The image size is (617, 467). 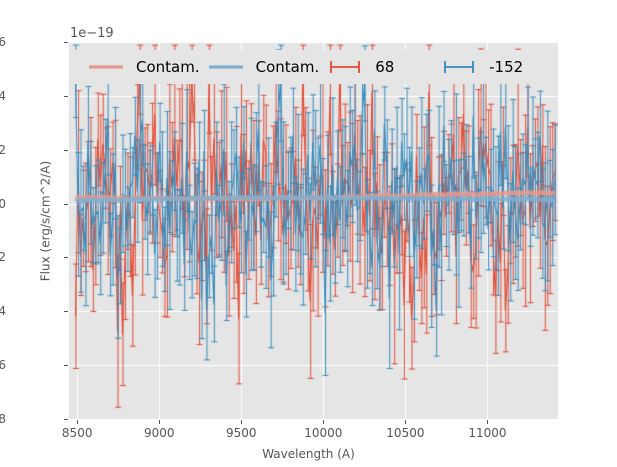 What do you see at coordinates (3, 419) in the screenshot?
I see `y-tick-label: −8` at bounding box center [3, 419].